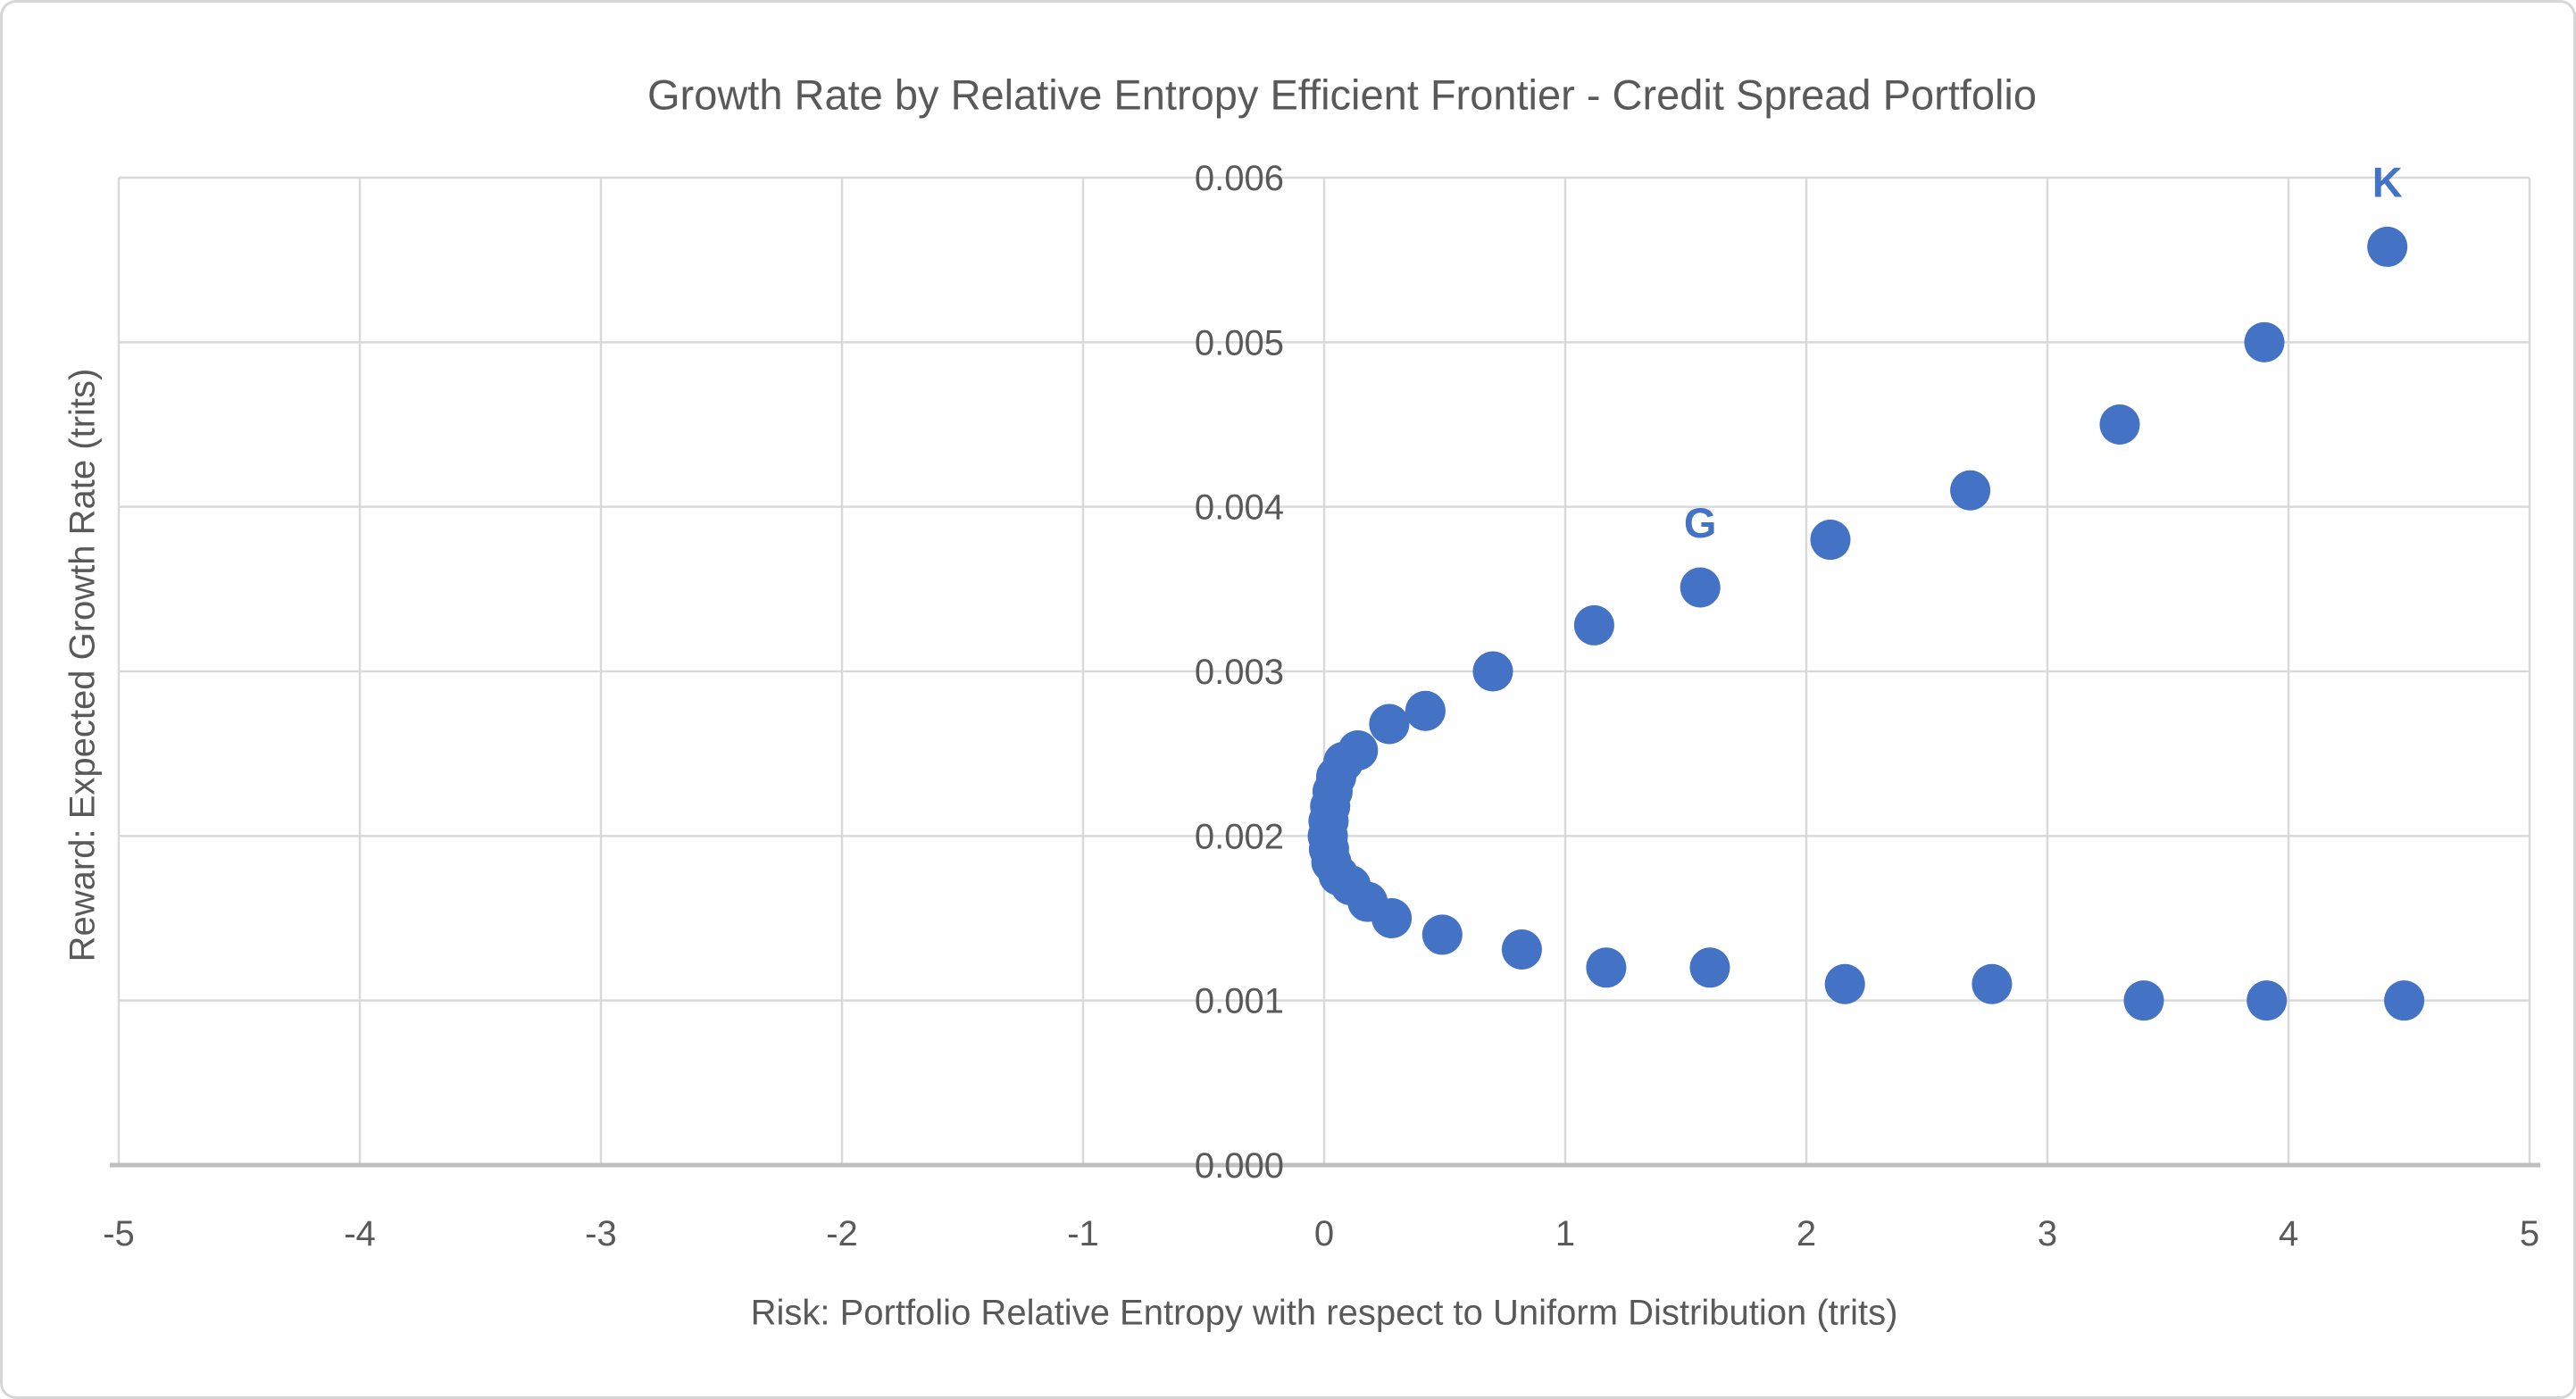 This screenshot has height=1399, width=2576. Describe the element at coordinates (1239, 1001) in the screenshot. I see `y-tick-label: 0.001` at that location.